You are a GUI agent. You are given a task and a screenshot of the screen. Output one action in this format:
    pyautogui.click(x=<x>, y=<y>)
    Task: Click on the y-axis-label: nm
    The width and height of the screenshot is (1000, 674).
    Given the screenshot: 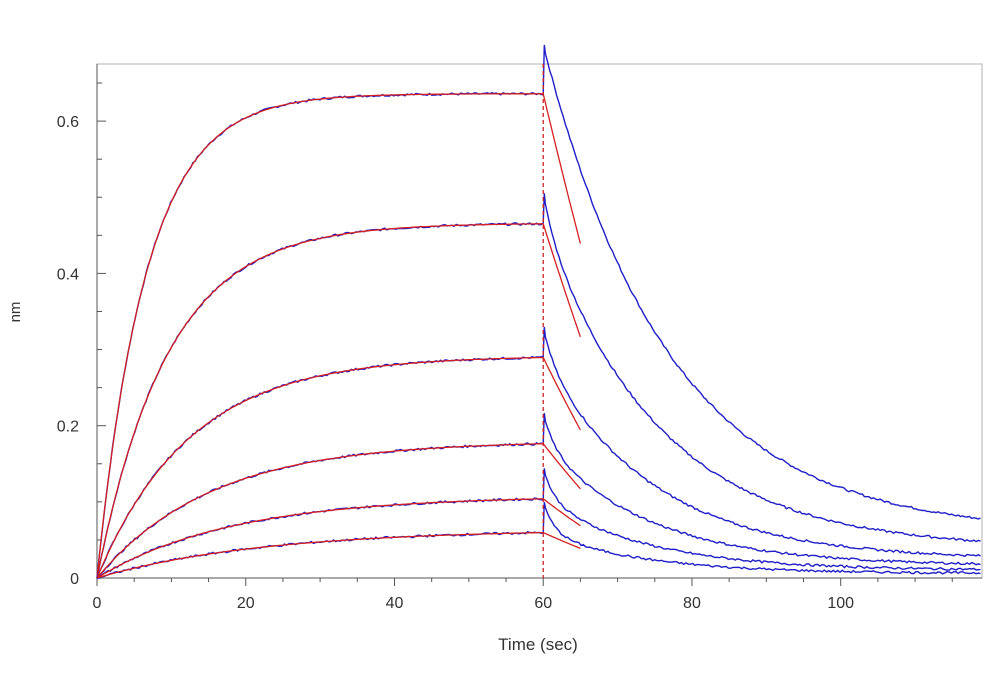 What is the action you would take?
    pyautogui.click(x=15, y=312)
    